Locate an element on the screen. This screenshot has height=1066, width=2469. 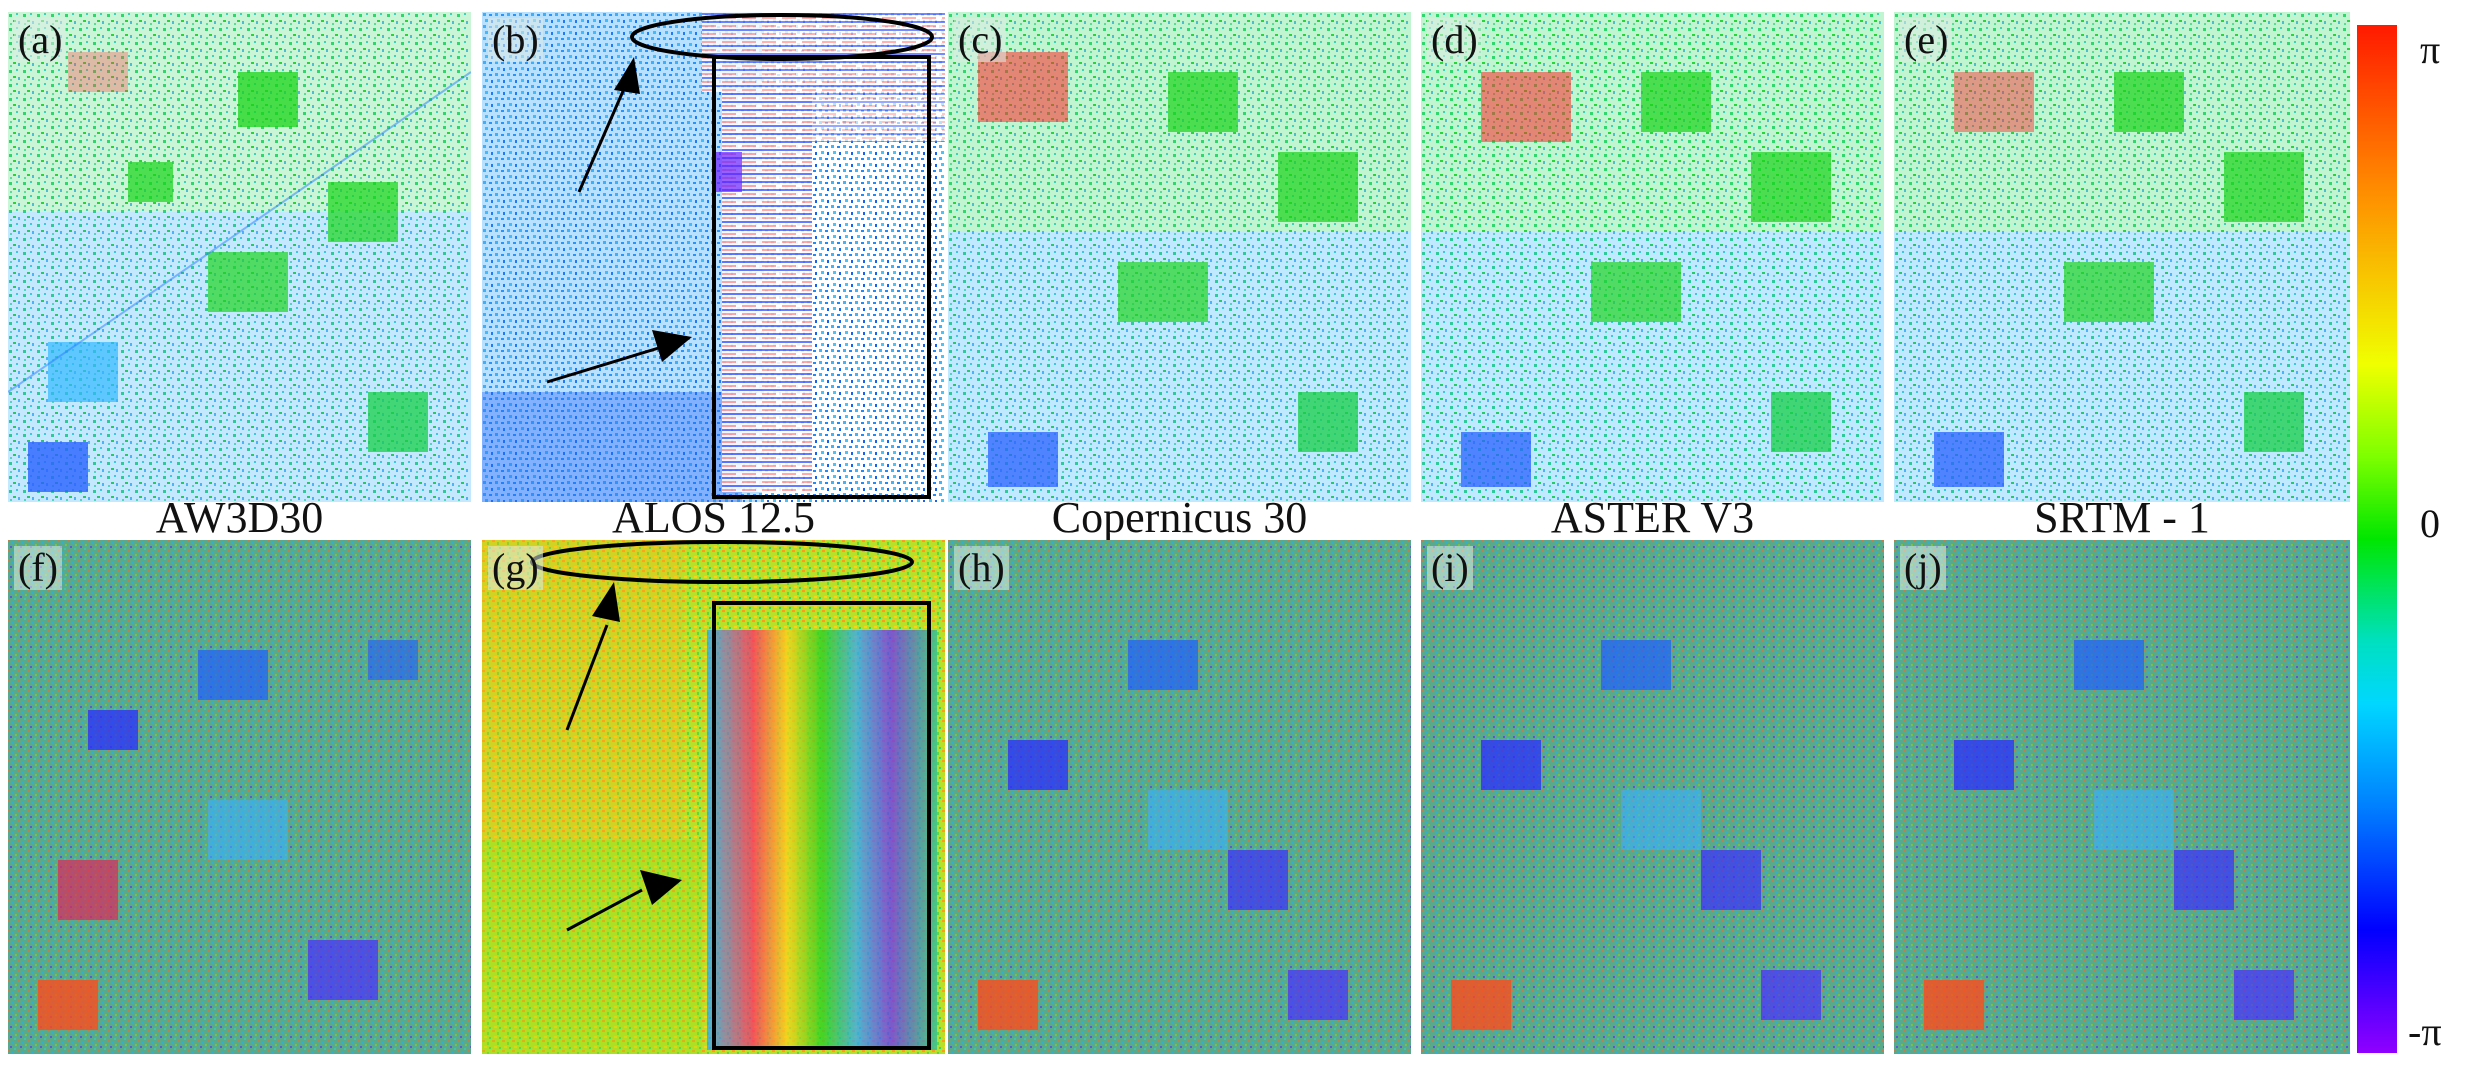
caption-copernicus: Copernicus 30 is located at coordinates (1179, 517).